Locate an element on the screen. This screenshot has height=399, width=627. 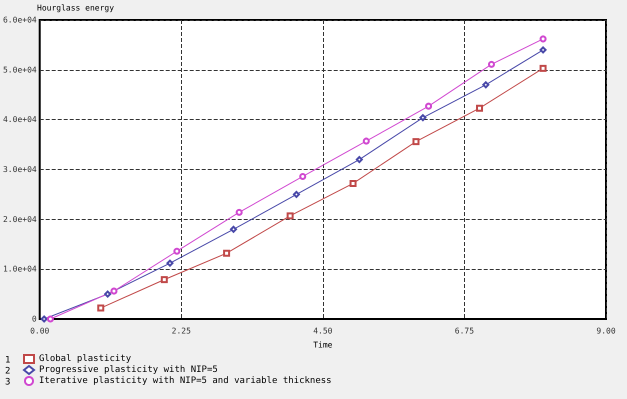
legend-label: Global plasticity is located at coordinates (85, 359).